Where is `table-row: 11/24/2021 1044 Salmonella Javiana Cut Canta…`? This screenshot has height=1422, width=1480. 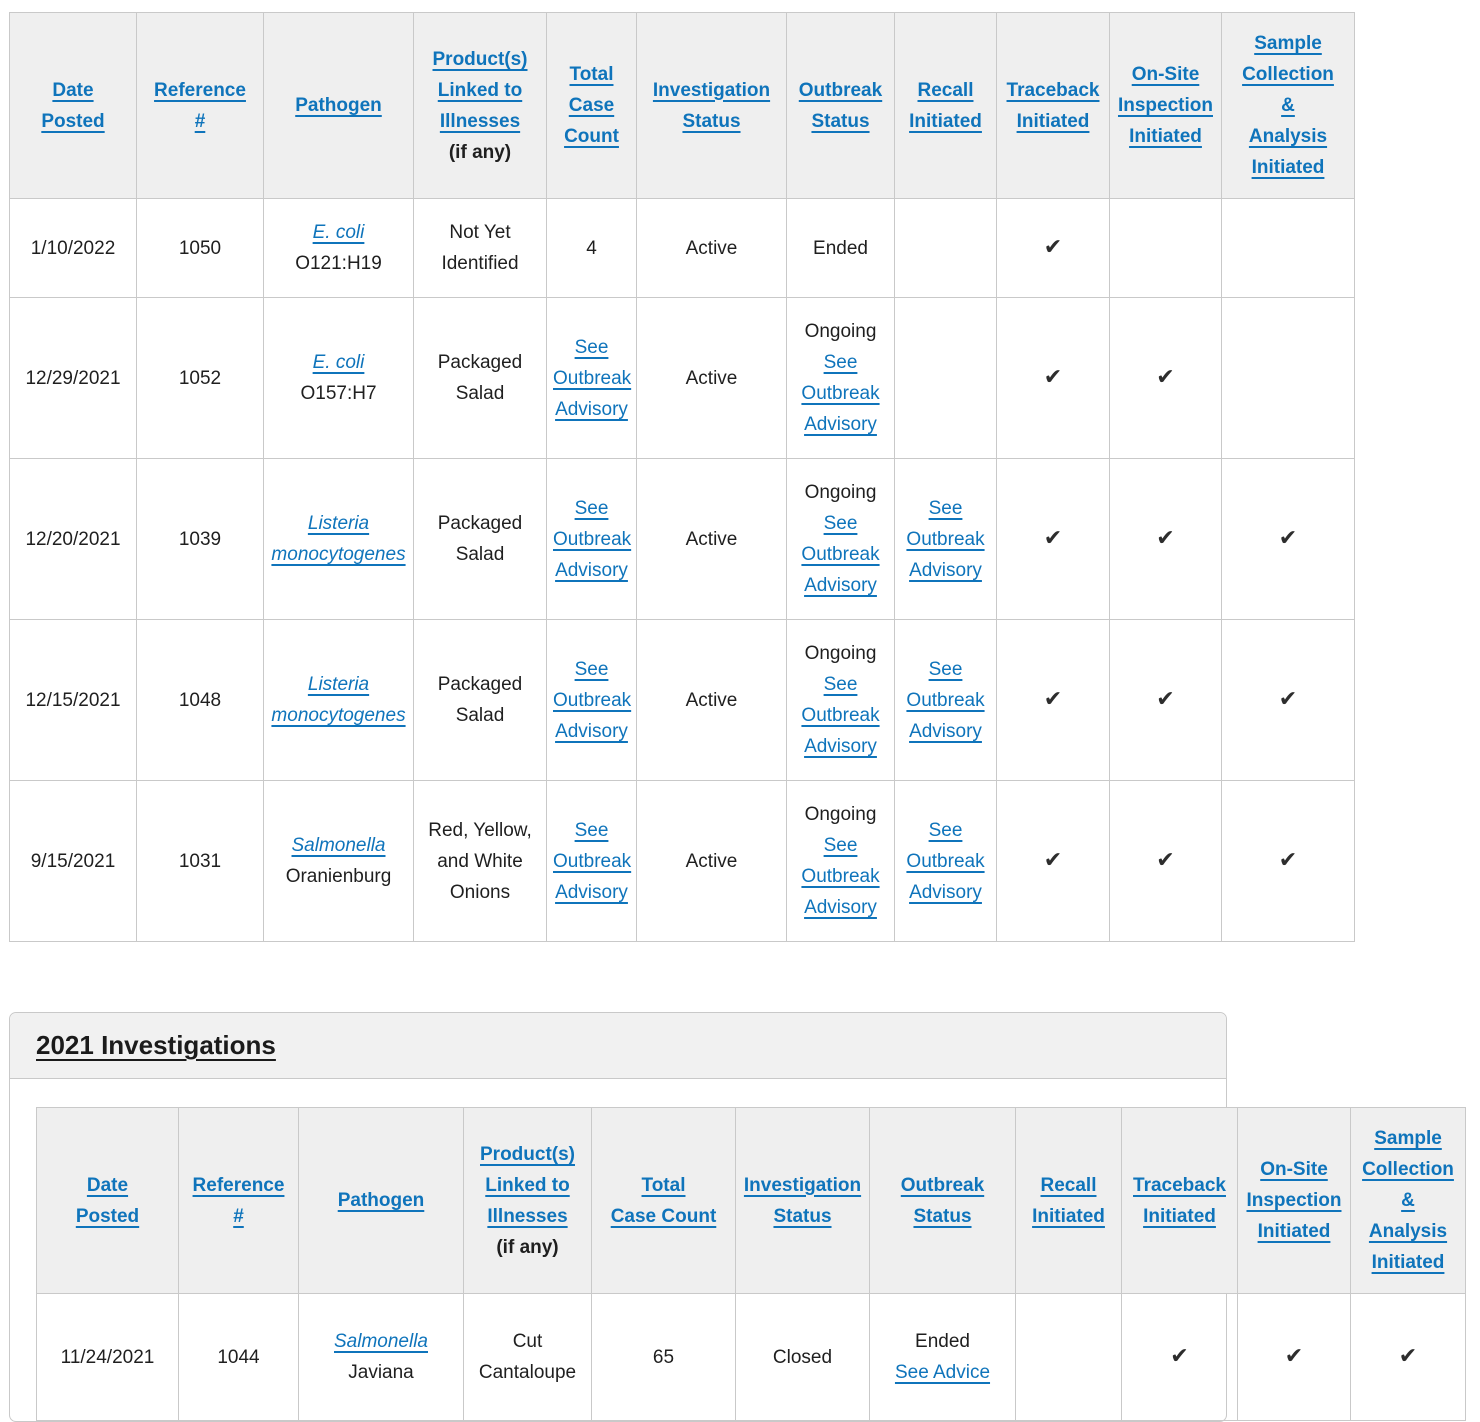
table-row: 11/24/2021 1044 Salmonella Javiana Cut Canta… is located at coordinates (751, 1357).